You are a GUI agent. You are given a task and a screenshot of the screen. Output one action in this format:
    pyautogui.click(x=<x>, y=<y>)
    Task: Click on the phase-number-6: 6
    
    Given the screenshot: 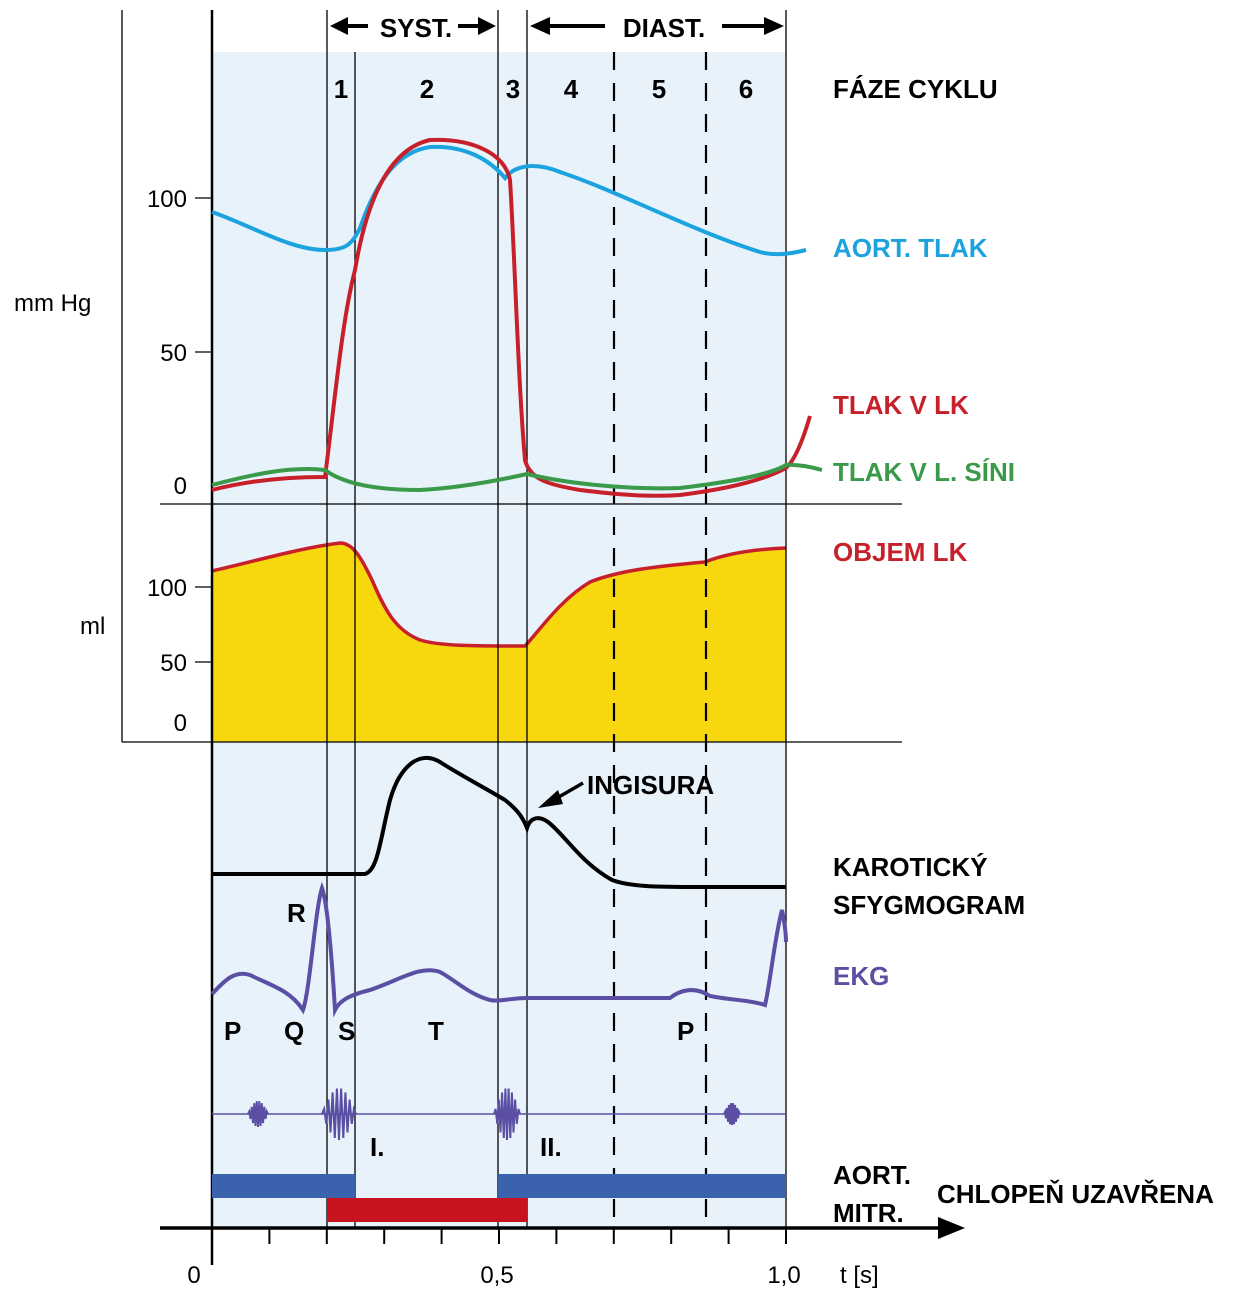 What is the action you would take?
    pyautogui.click(x=746, y=89)
    